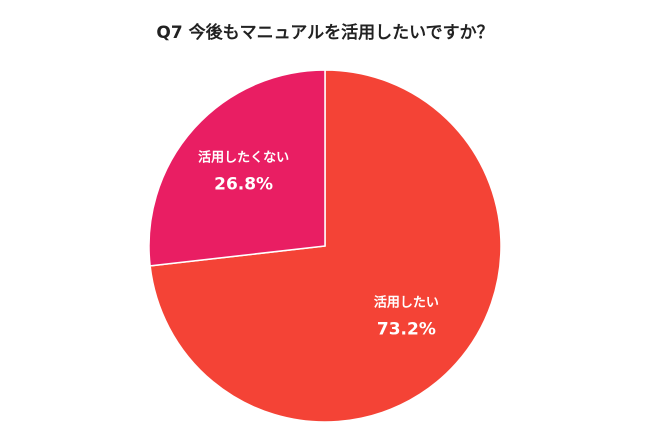 The width and height of the screenshot is (650, 434). What do you see at coordinates (243, 184) in the screenshot?
I see `slice-value-2: 26.8%` at bounding box center [243, 184].